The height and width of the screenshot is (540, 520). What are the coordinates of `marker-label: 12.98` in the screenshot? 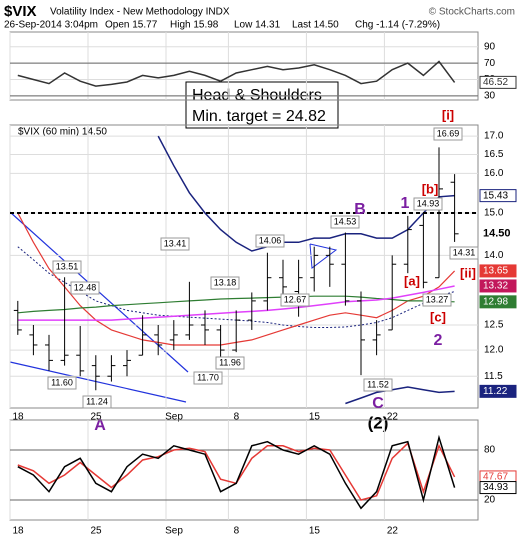 It's located at (495, 301).